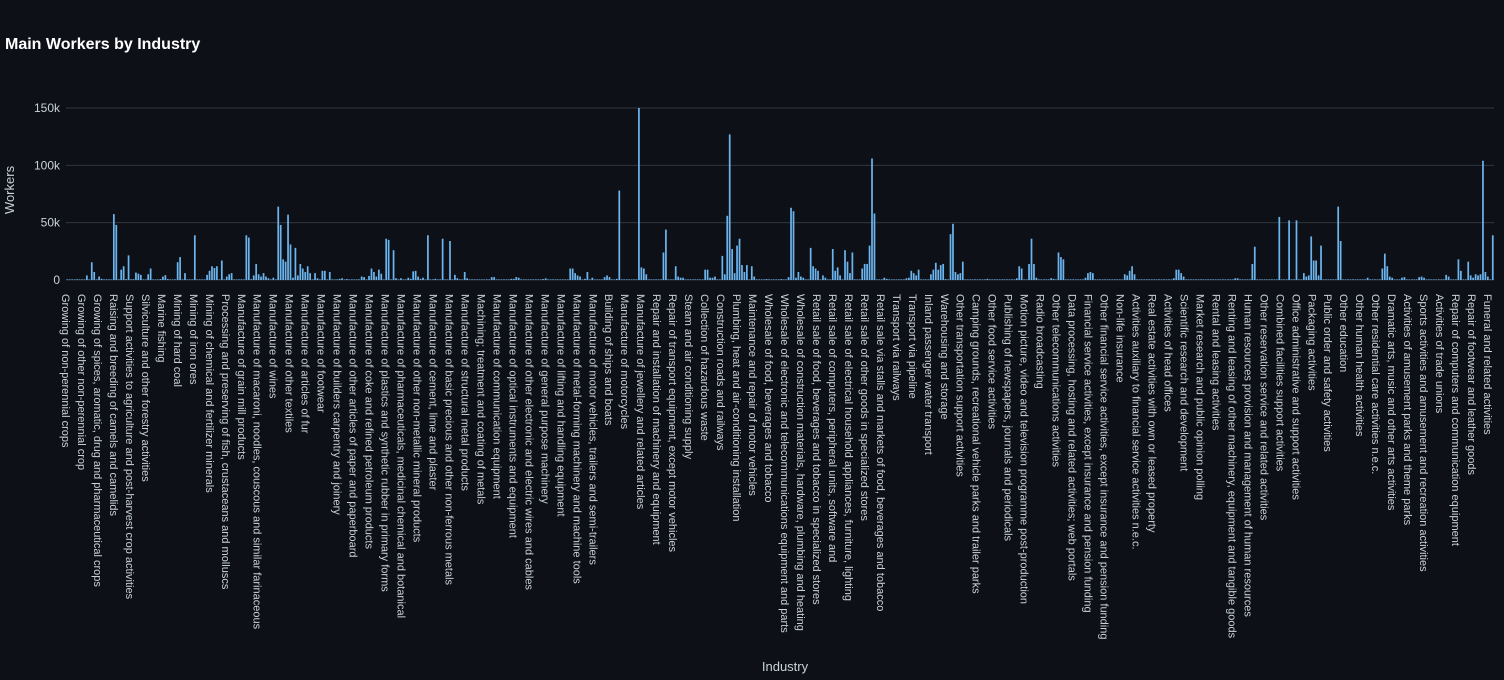  Describe the element at coordinates (496, 396) in the screenshot. I see `x-tick-label: Manufacture of communication equipment` at that location.